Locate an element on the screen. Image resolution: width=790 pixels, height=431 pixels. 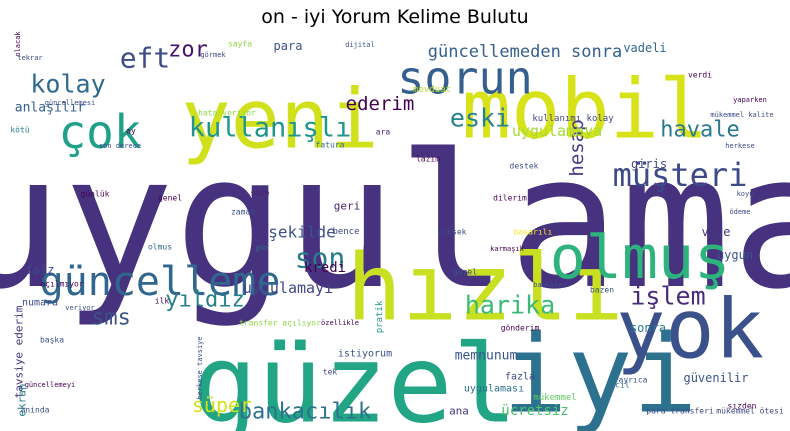
word-36: anlaşılır is located at coordinates (50, 108).